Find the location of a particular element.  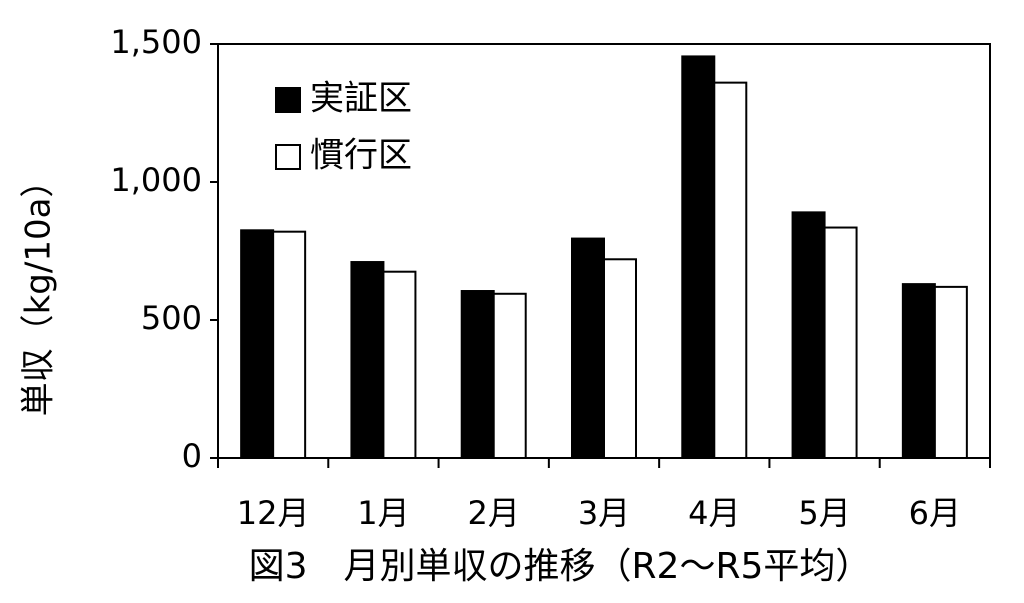

chart-title: 図3 月別単収の推移（R2～R5平均） is located at coordinates (560, 566).